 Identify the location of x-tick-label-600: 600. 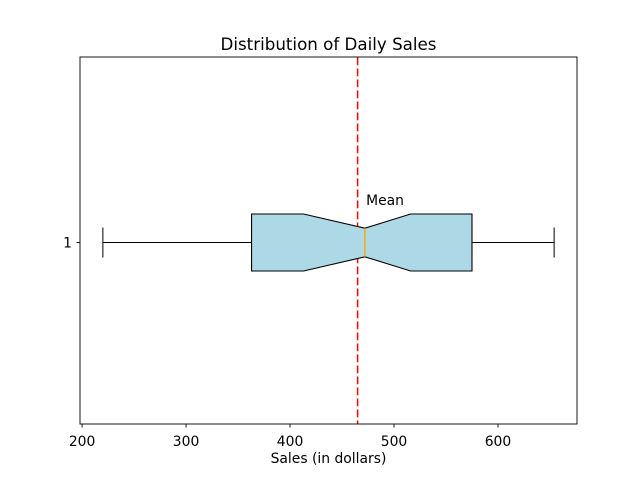
(498, 442).